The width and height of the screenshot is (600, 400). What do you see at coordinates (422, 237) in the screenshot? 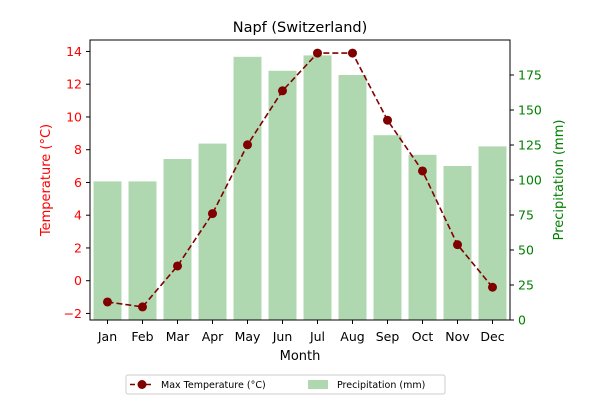
I see `precip-bar-oct` at bounding box center [422, 237].